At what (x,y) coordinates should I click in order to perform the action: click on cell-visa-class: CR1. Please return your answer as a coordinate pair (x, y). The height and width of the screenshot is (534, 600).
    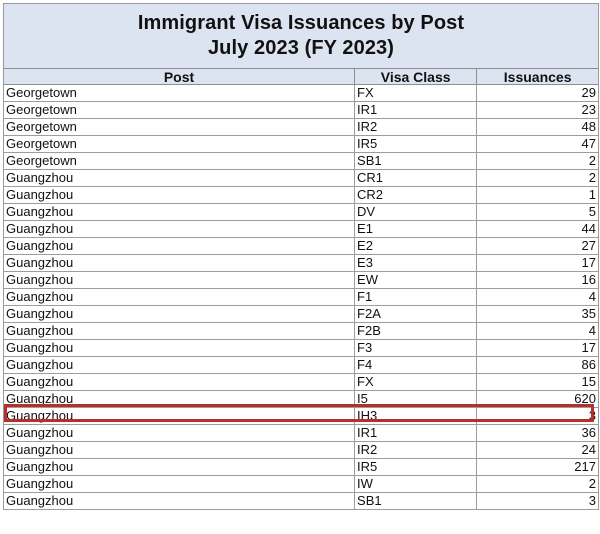
    Looking at the image, I should click on (416, 178).